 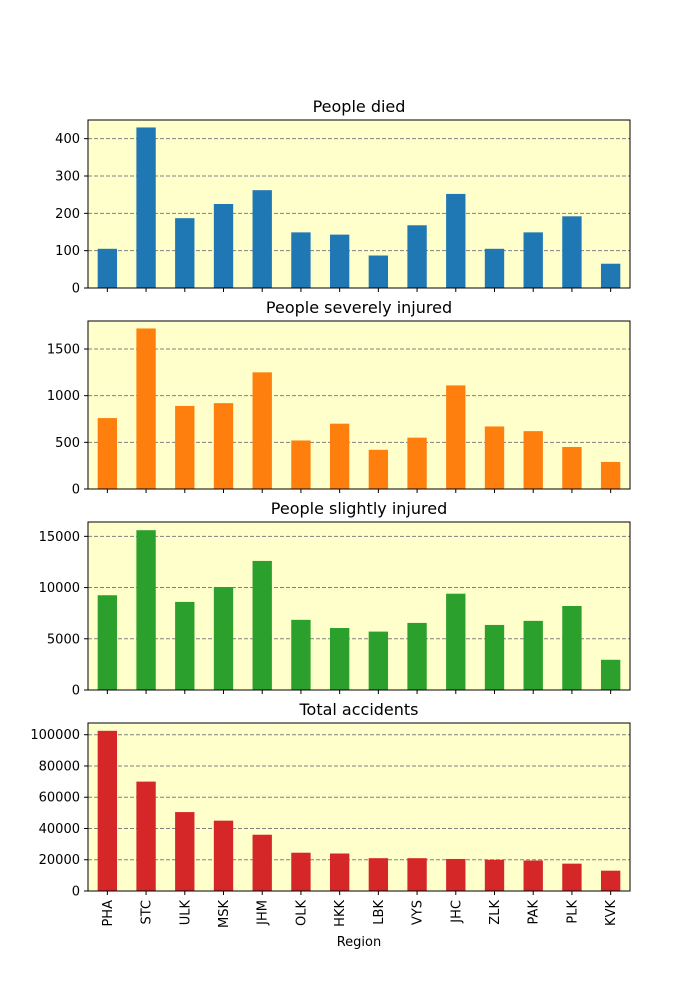 What do you see at coordinates (67, 251) in the screenshot?
I see `y-tick-label: 100` at bounding box center [67, 251].